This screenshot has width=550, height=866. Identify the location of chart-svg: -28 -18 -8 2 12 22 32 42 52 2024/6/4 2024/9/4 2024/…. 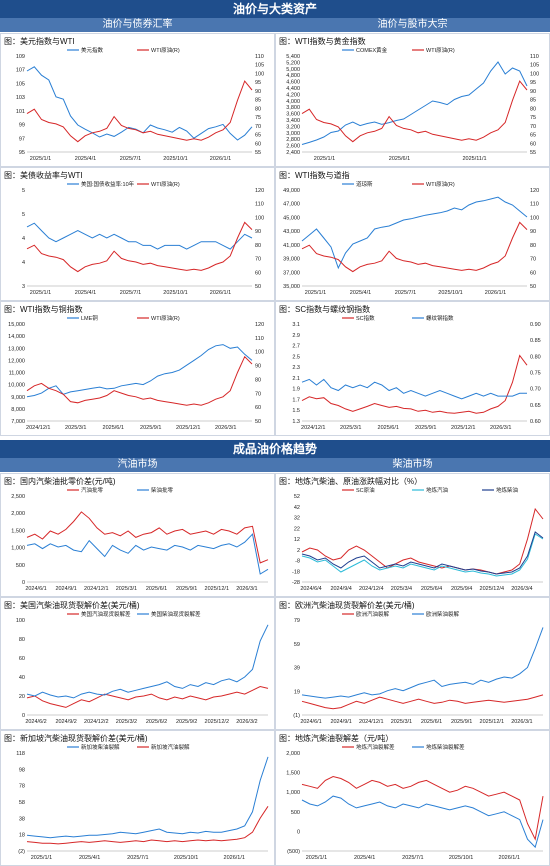
(418, 539).